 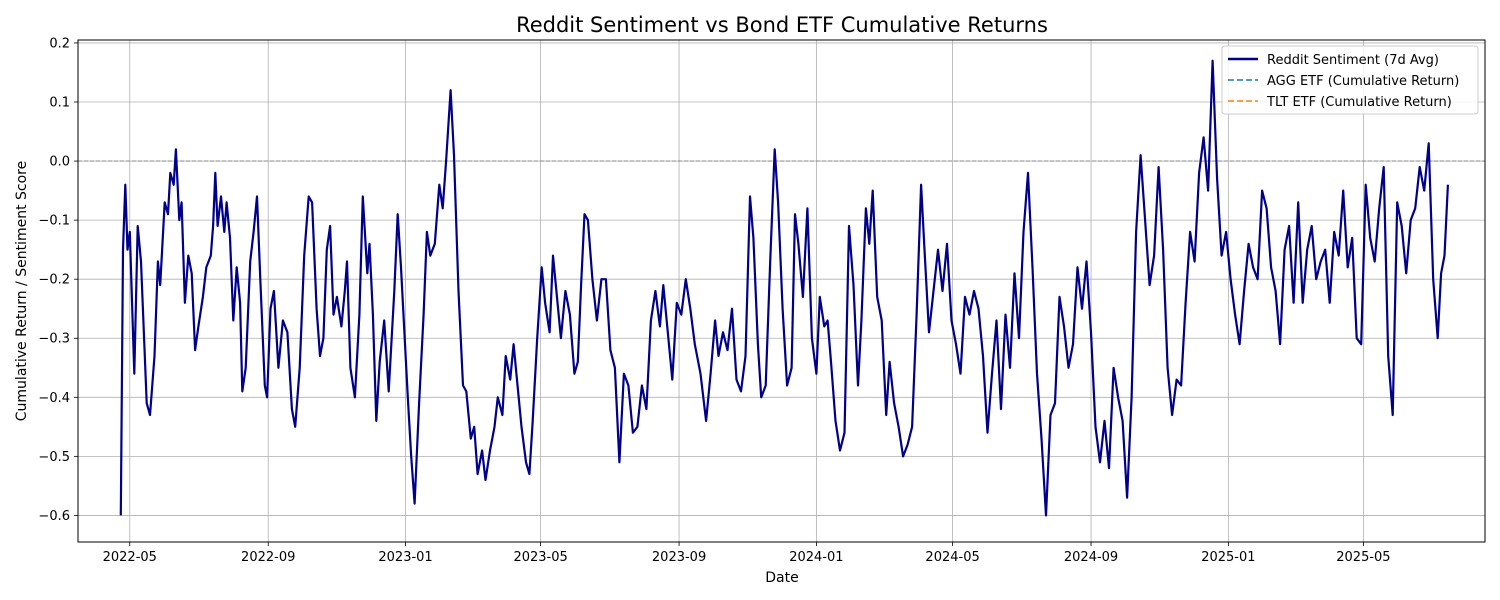 I want to click on y-tick-label: −0.3, so click(x=54, y=339).